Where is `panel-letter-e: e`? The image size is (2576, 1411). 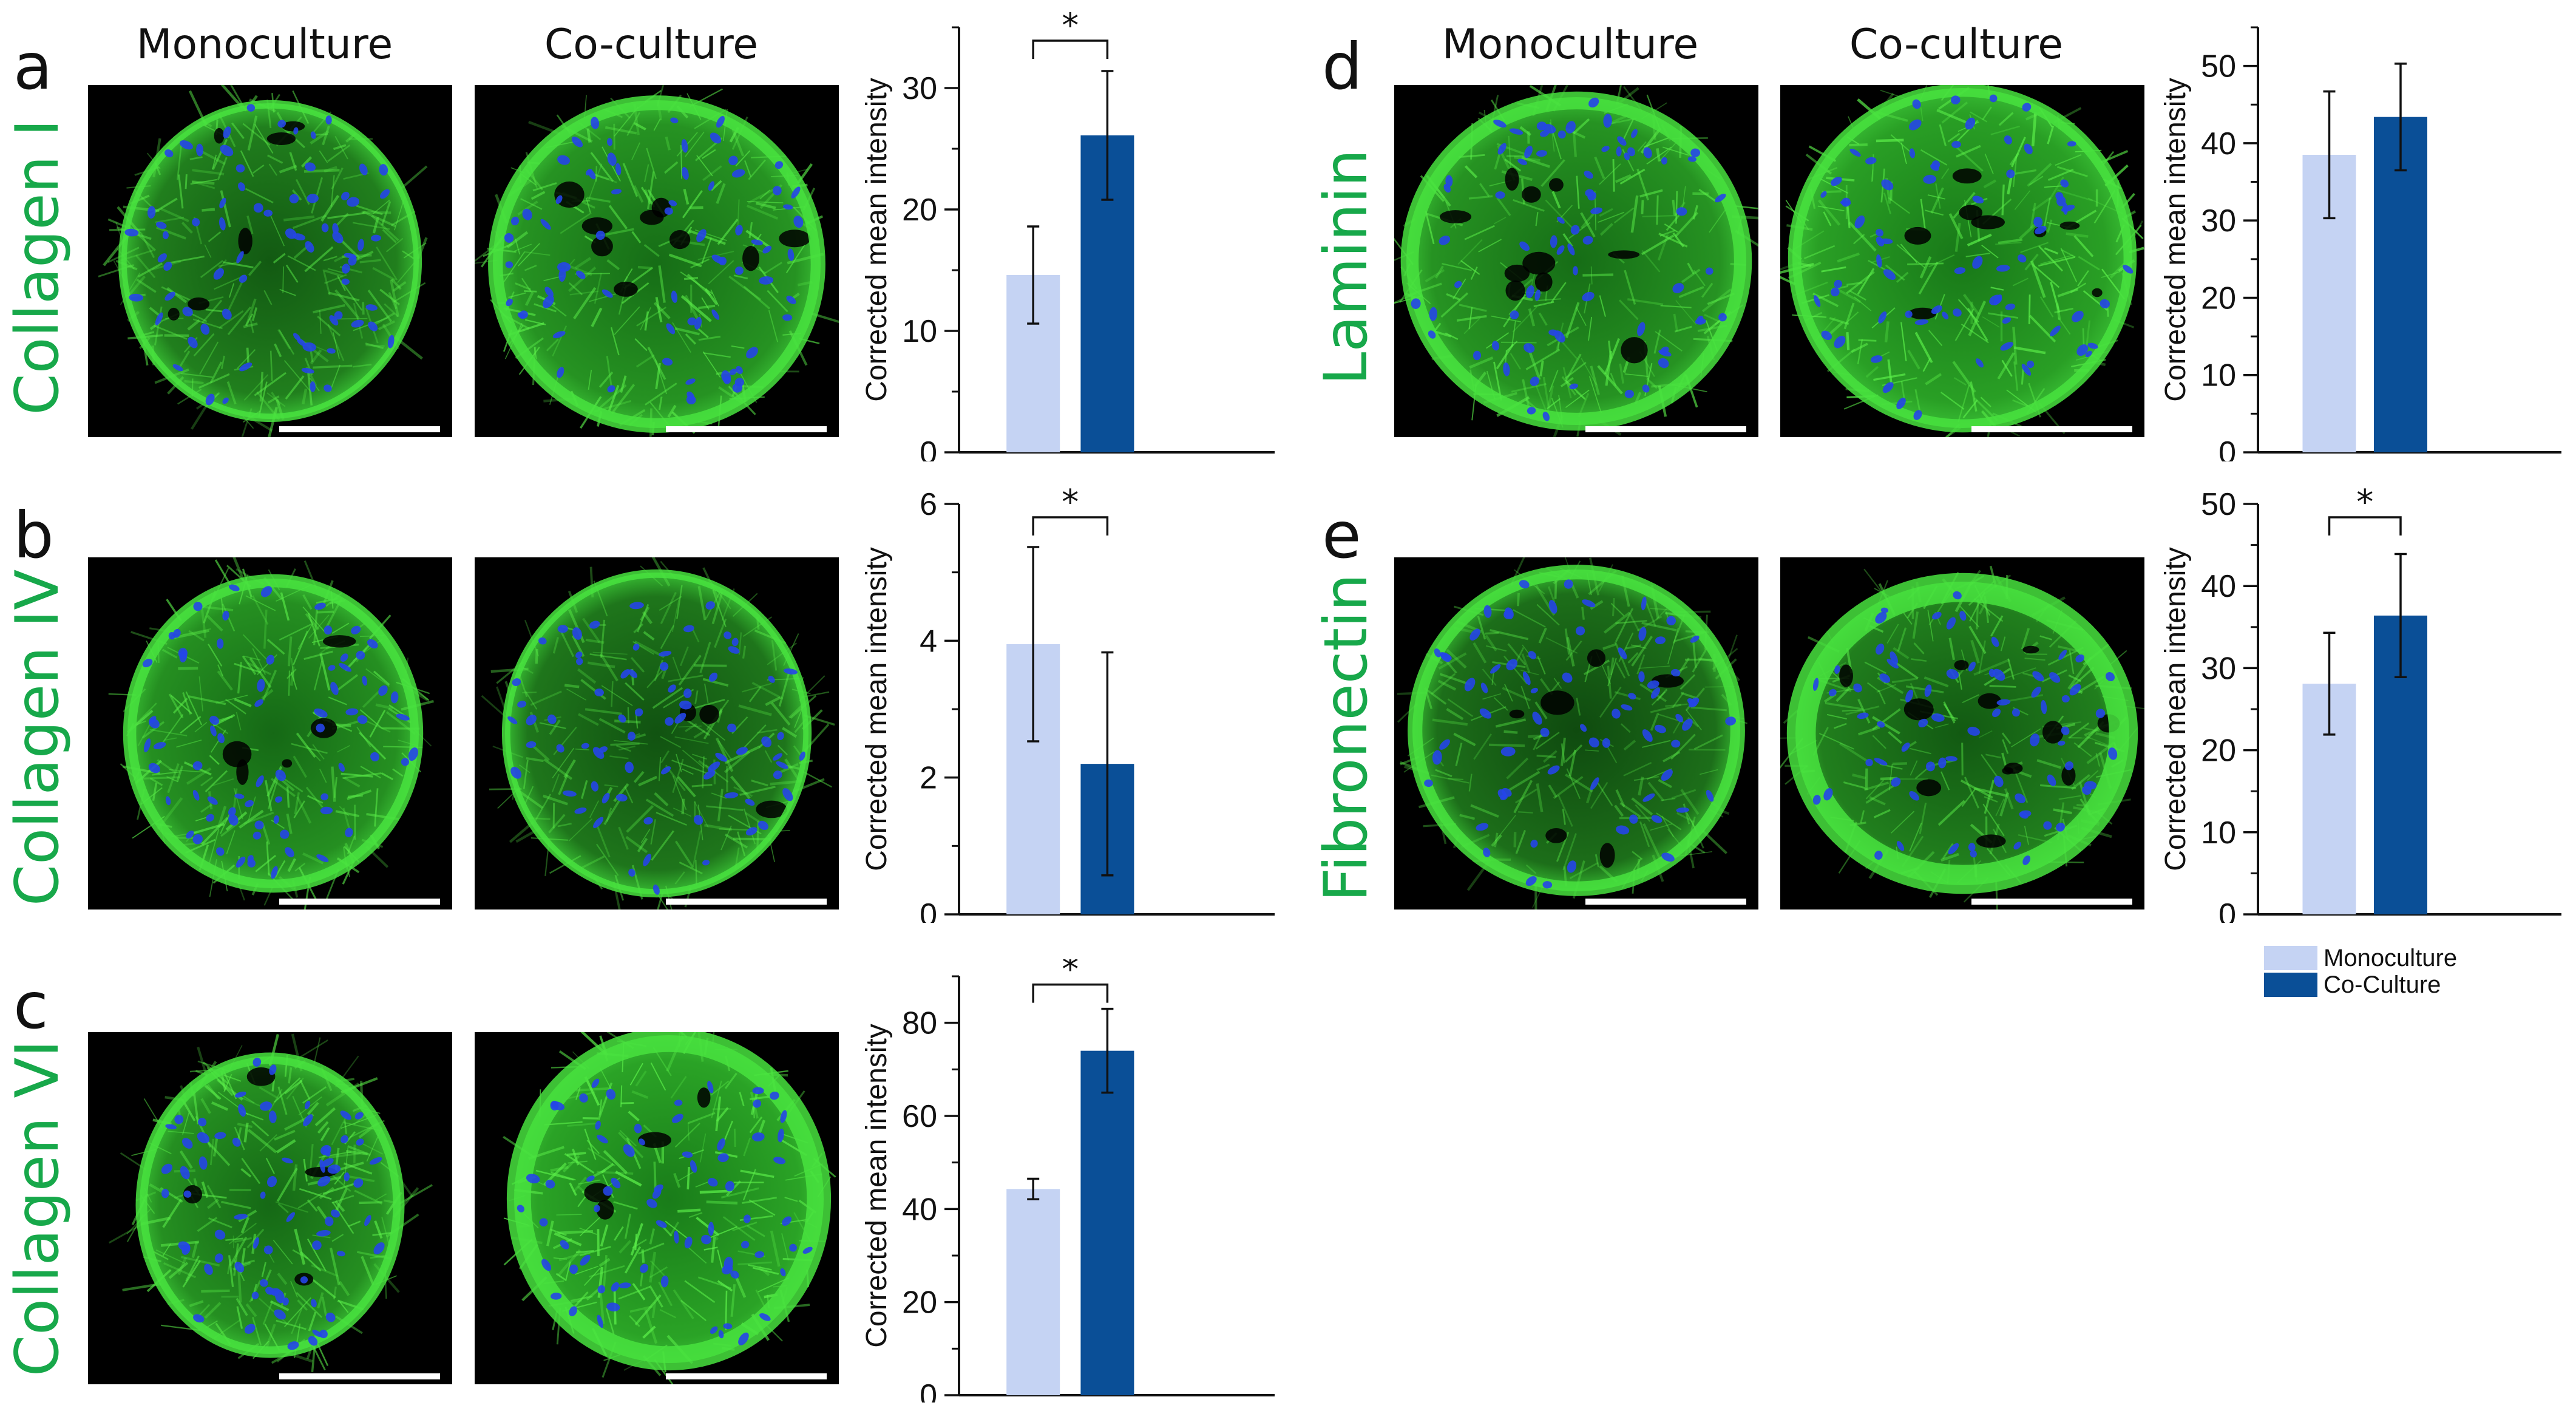
panel-letter-e: e is located at coordinates (1342, 535).